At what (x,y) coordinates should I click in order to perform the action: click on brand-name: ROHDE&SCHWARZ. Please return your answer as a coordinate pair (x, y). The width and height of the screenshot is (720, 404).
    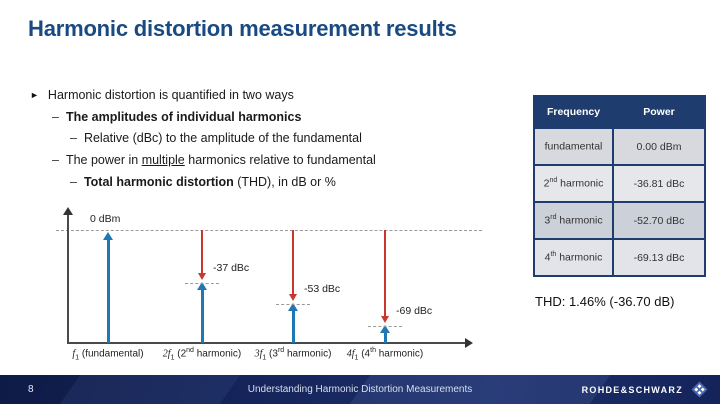
    Looking at the image, I should click on (632, 389).